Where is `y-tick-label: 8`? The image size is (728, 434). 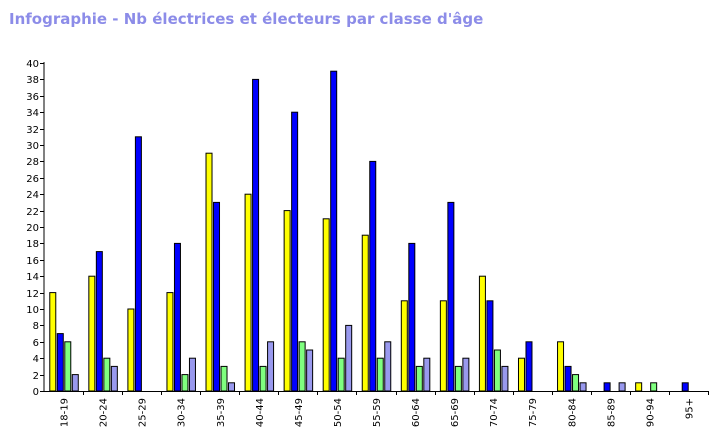 y-tick-label: 8 is located at coordinates (36, 326).